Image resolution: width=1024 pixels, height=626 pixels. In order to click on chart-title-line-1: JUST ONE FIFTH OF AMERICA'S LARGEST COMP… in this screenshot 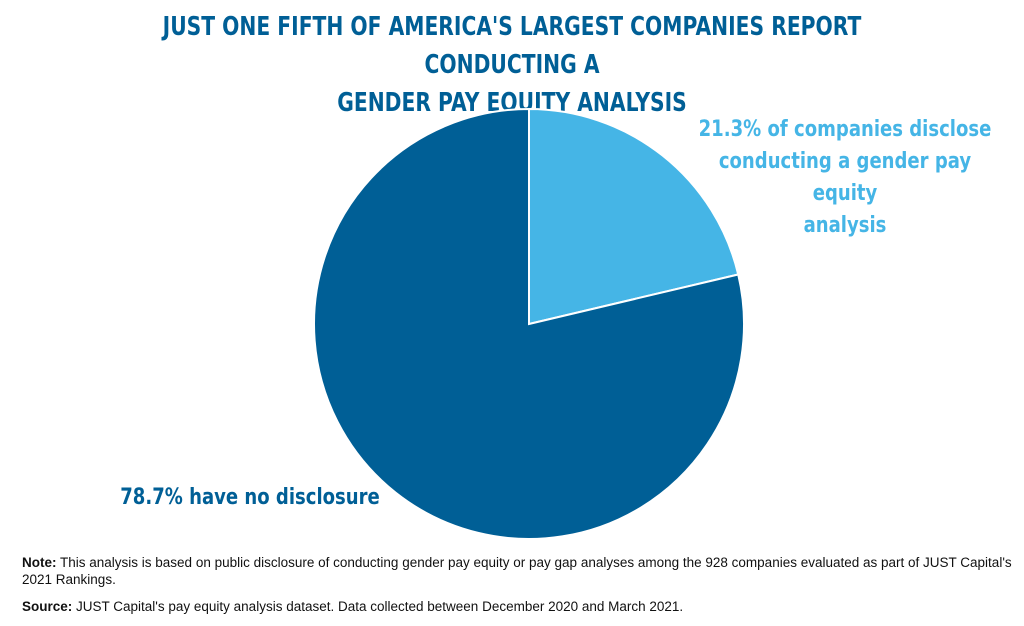, I will do `click(512, 46)`.